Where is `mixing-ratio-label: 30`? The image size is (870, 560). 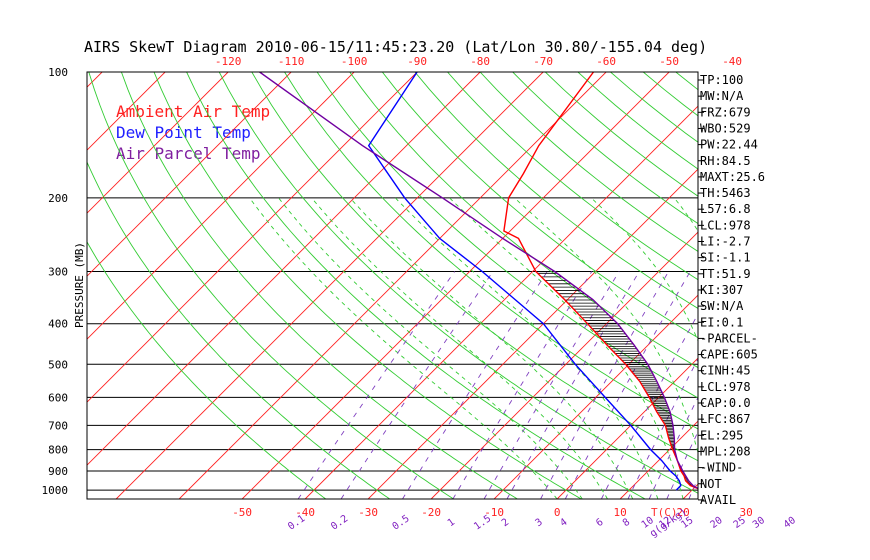
mixing-ratio-label: 30 is located at coordinates (759, 523).